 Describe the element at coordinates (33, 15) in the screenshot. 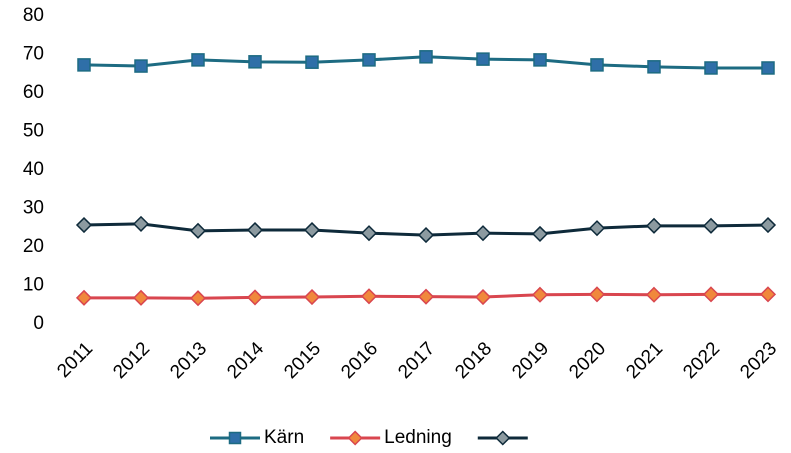

I see `y-tick-label: 80` at that location.